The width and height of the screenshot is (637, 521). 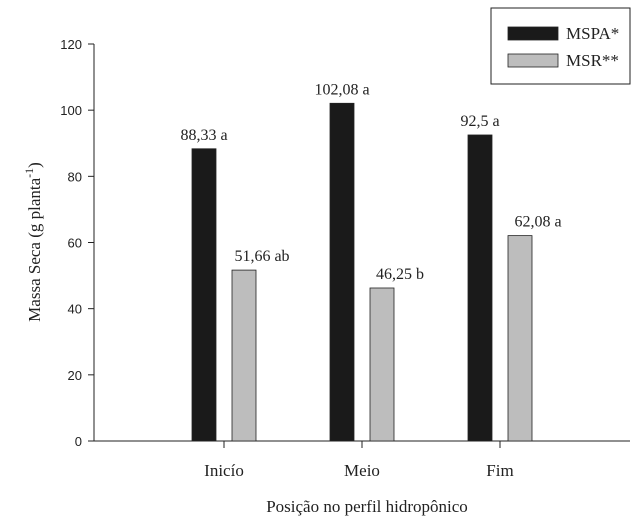 What do you see at coordinates (592, 33) in the screenshot?
I see `legend-label-mspa: MSPA*` at bounding box center [592, 33].